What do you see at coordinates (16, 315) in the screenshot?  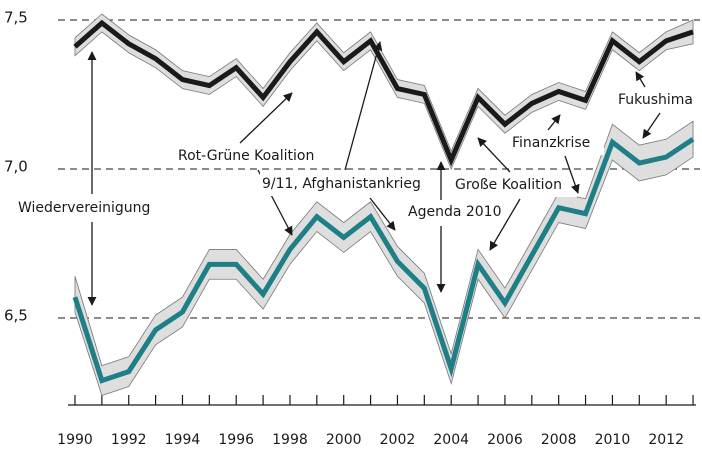 I see `y-tick-label: 6,5` at bounding box center [16, 315].